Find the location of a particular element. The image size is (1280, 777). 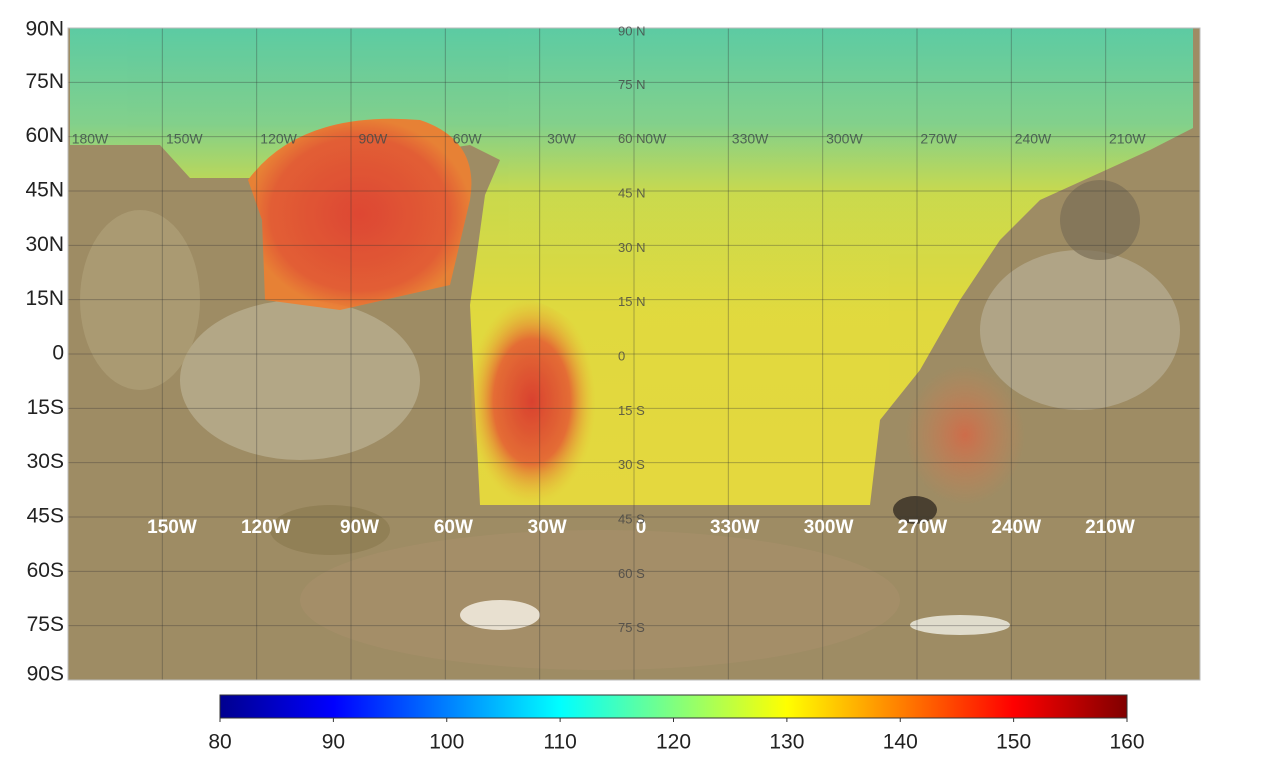

latitude-label: 15 S is located at coordinates (631, 410).